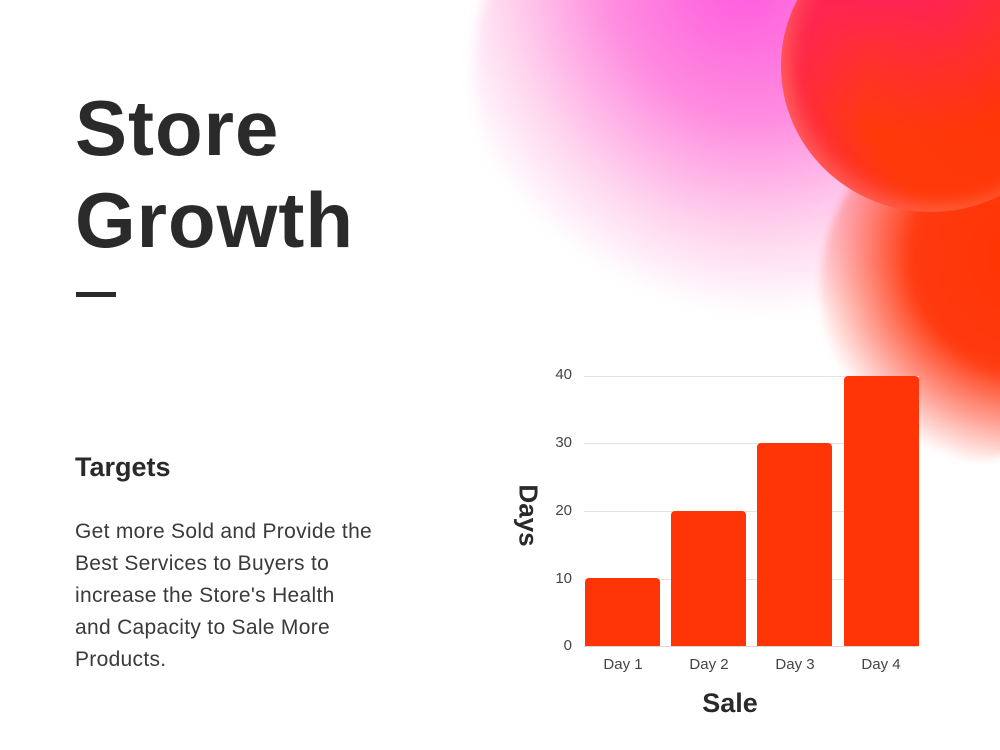  Describe the element at coordinates (730, 703) in the screenshot. I see `x-axis-label: Sale` at that location.